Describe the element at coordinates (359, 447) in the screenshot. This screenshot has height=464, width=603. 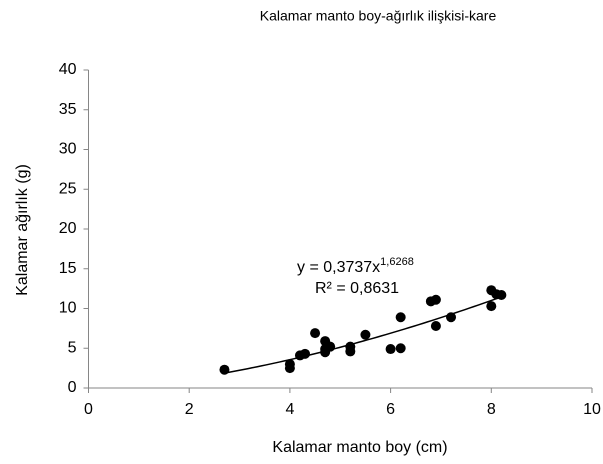
I see `x-axis-label: Kalamar manto boy (cm)` at that location.